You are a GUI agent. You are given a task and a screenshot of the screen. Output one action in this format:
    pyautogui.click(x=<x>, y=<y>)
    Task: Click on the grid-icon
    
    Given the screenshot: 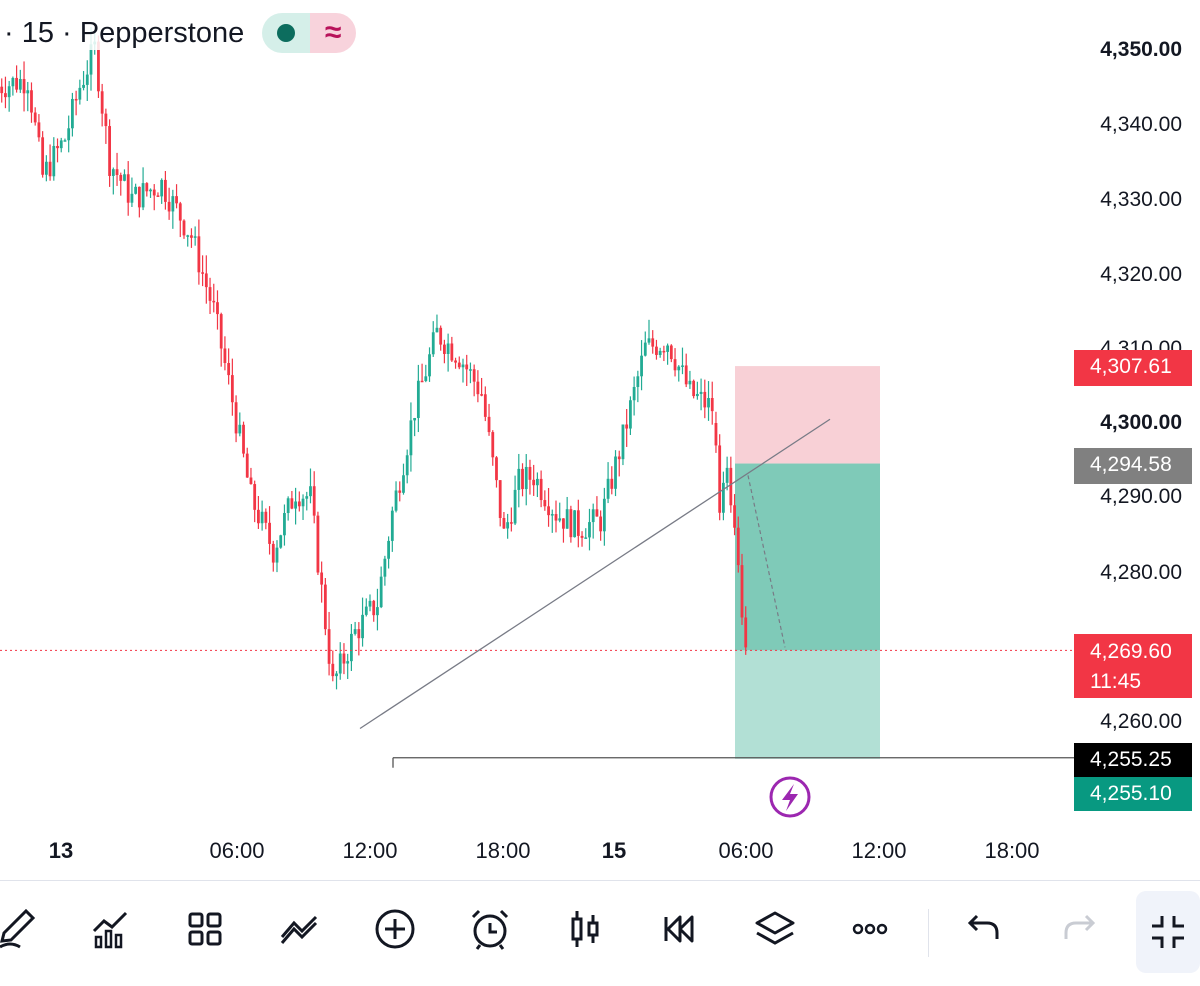 What is the action you would take?
    pyautogui.click(x=205, y=929)
    